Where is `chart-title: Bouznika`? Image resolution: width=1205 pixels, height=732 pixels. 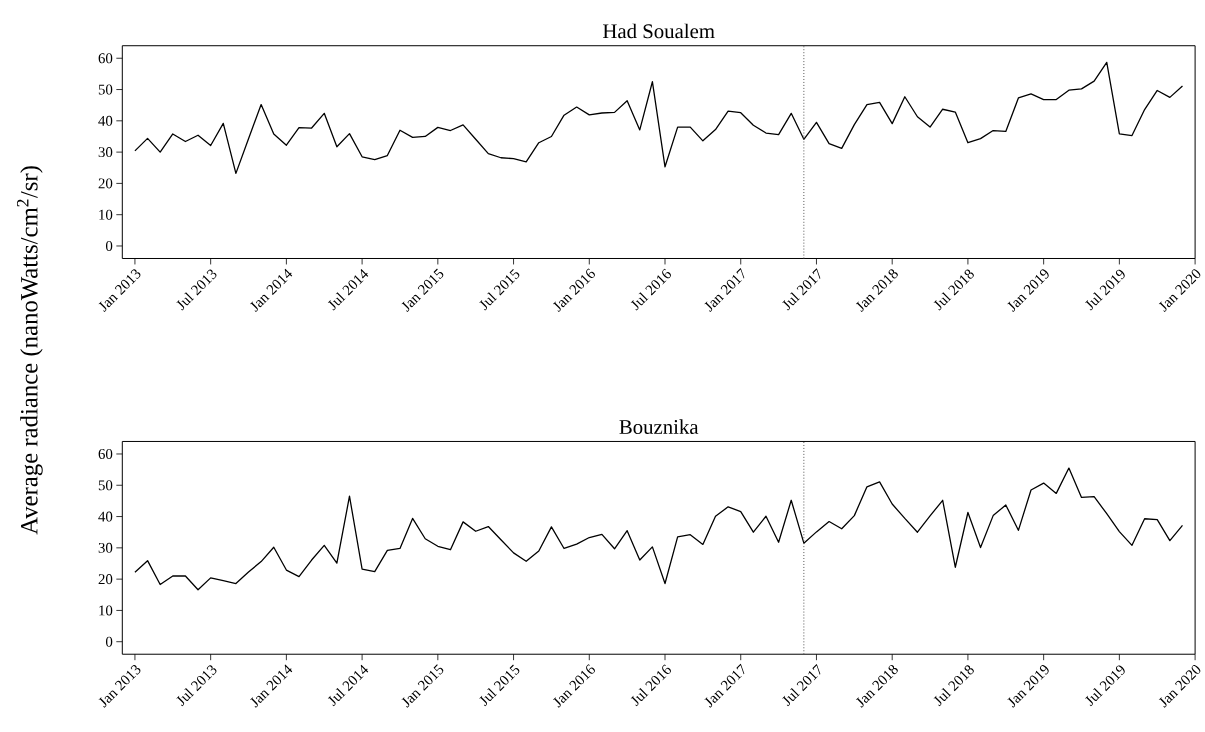
chart-title: Bouznika is located at coordinates (659, 427).